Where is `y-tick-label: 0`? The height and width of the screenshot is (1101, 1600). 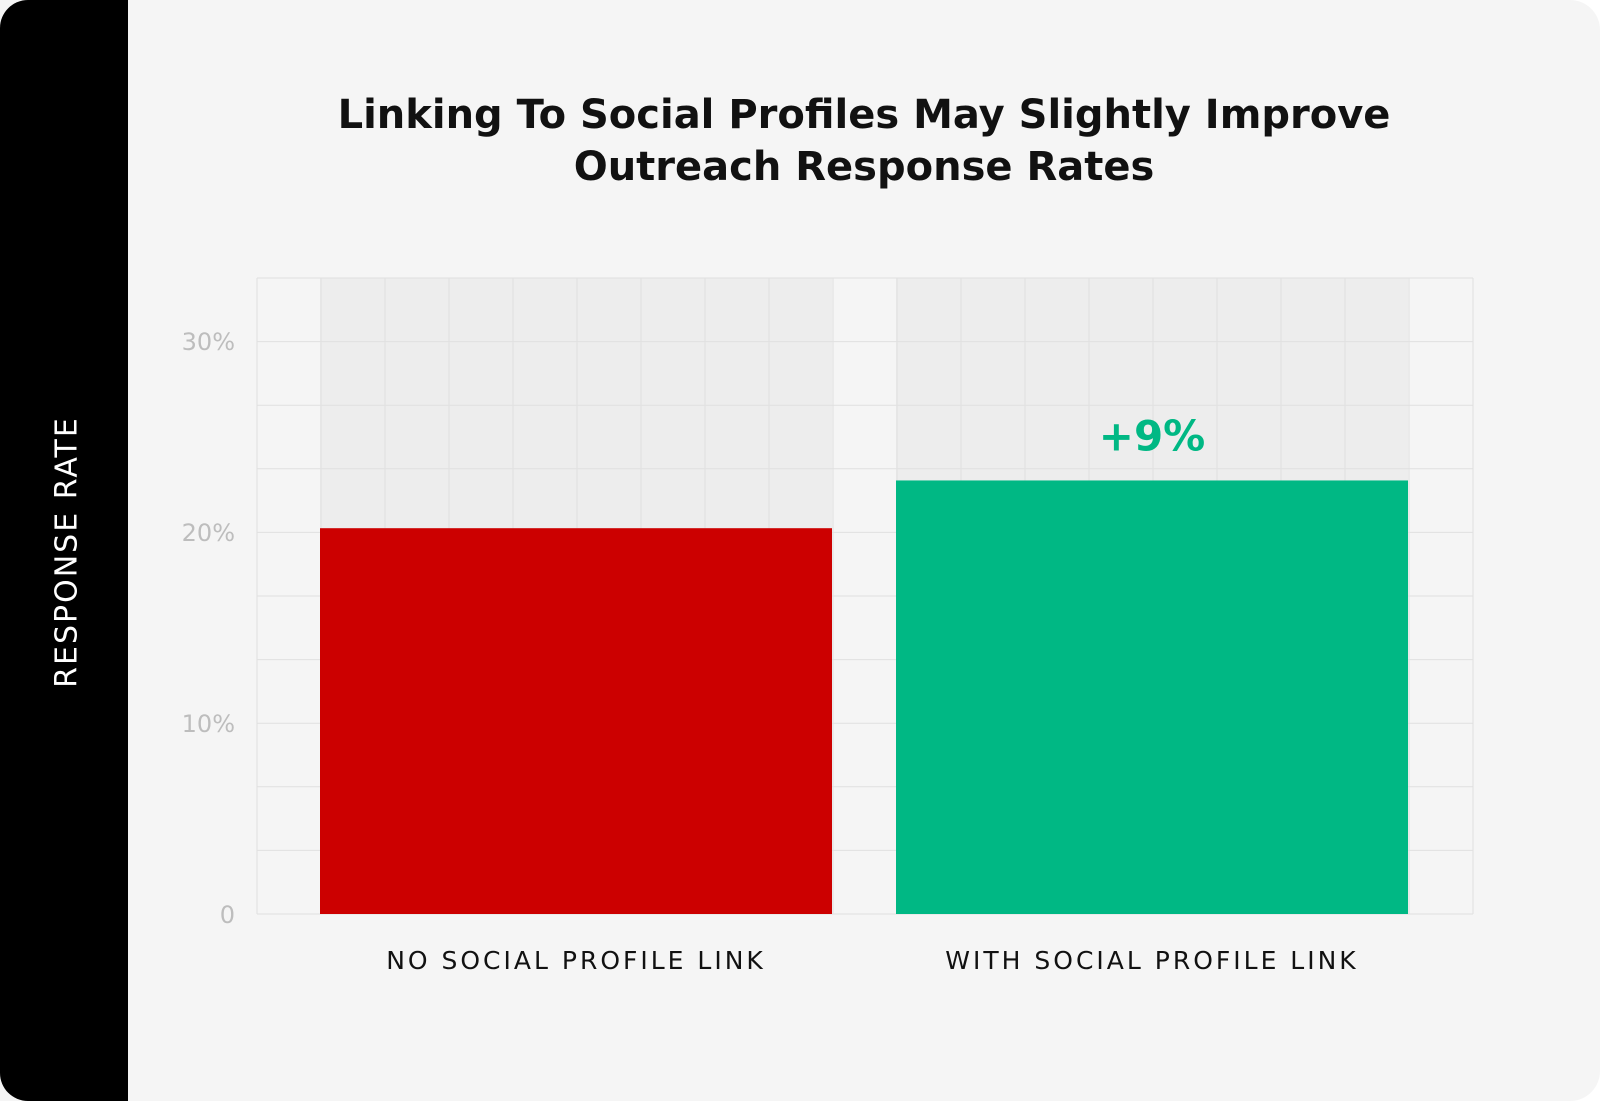 y-tick-label: 0 is located at coordinates (227, 915).